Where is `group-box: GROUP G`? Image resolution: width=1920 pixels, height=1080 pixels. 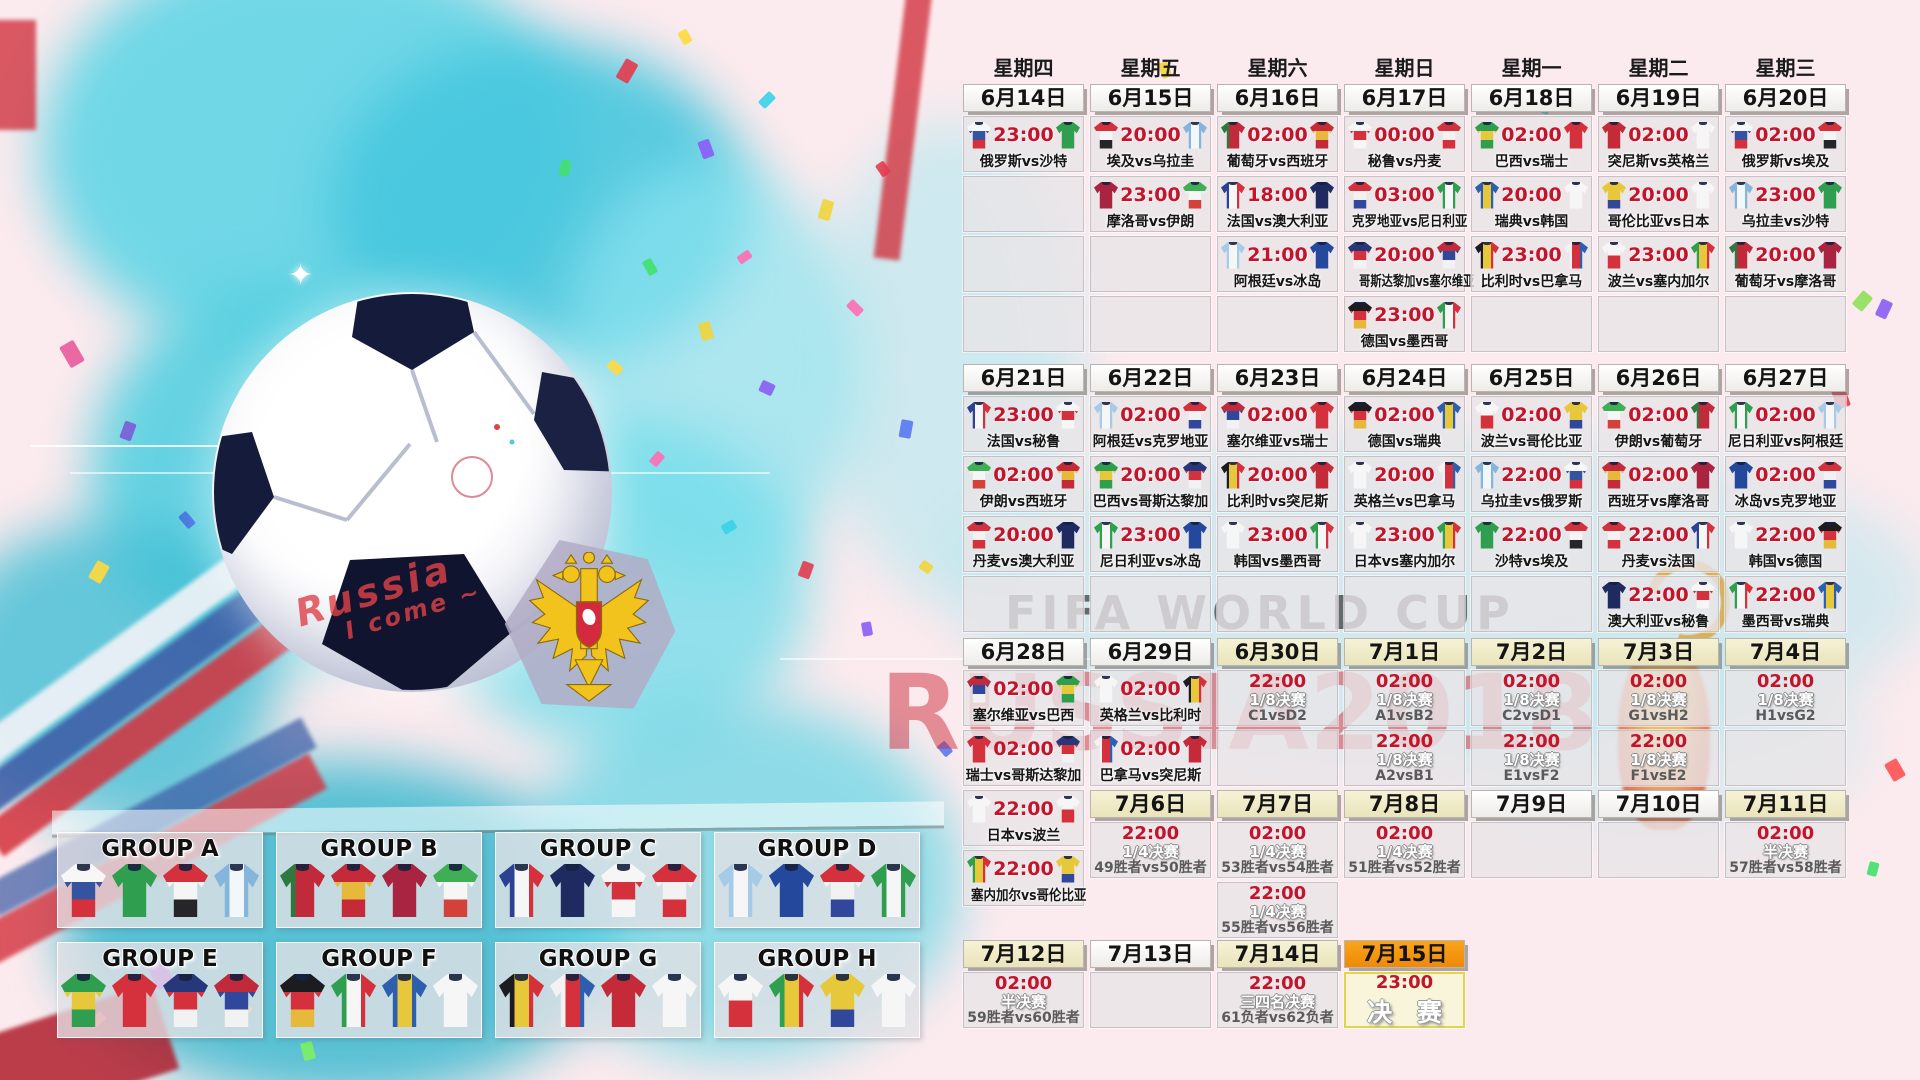
group-box: GROUP G is located at coordinates (598, 990).